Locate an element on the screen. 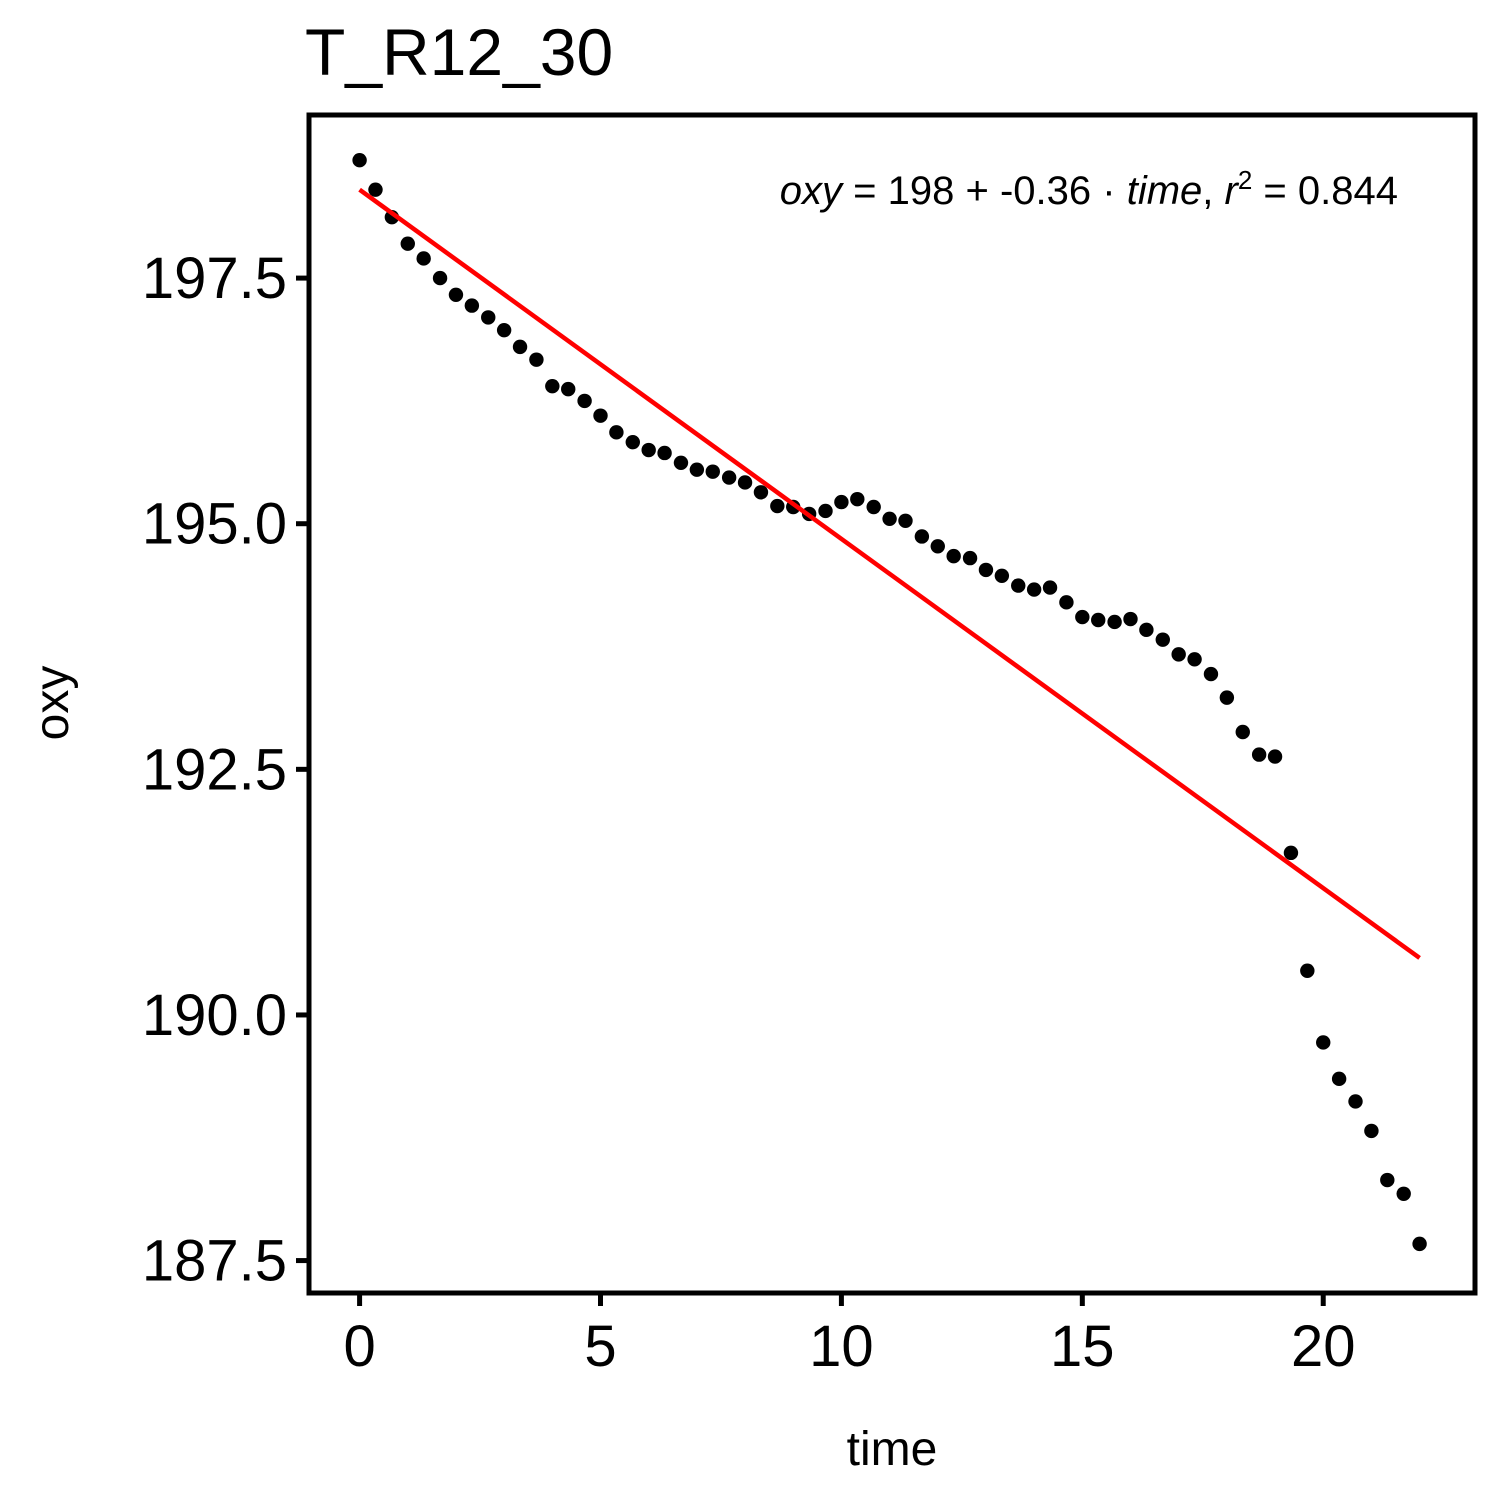 Image resolution: width=1500 pixels, height=1500 pixels. fit-eq-var: time is located at coordinates (1165, 191).